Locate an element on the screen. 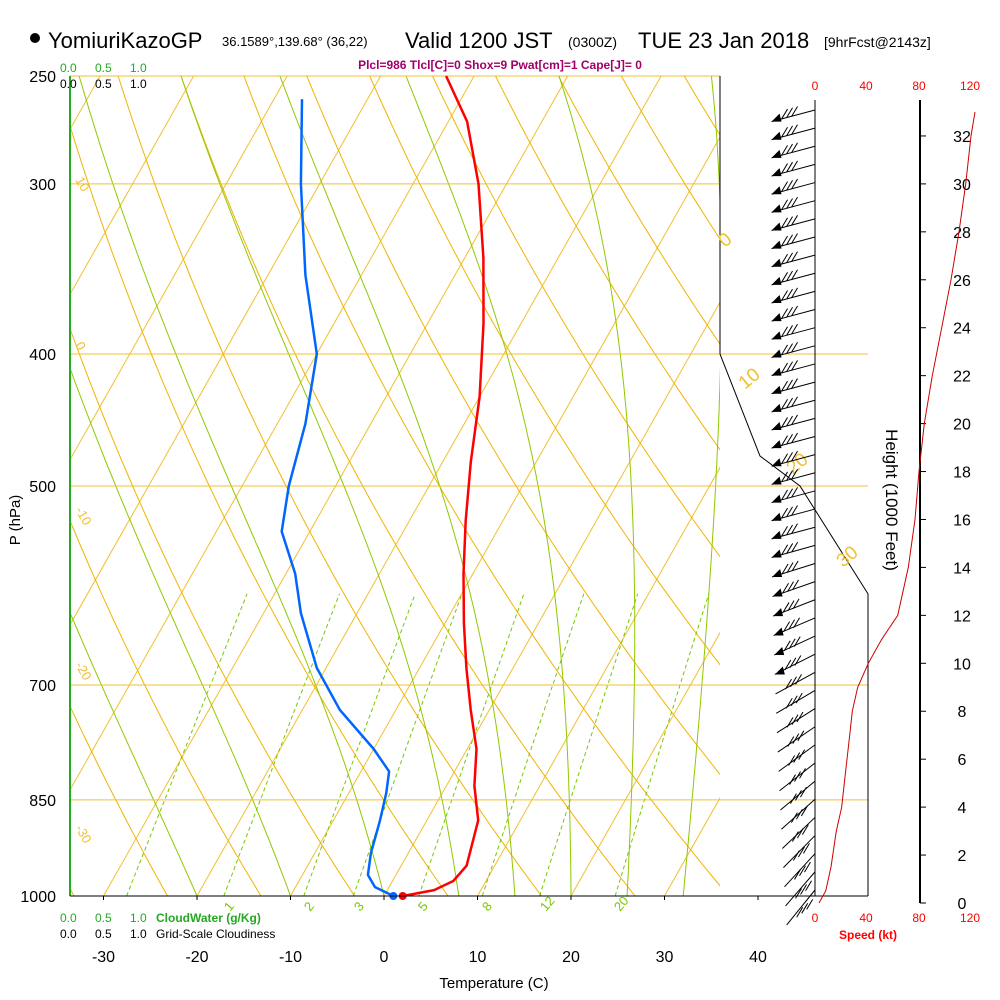 This screenshot has height=1000, width=1000. height-tick-label: 20 is located at coordinates (962, 425).